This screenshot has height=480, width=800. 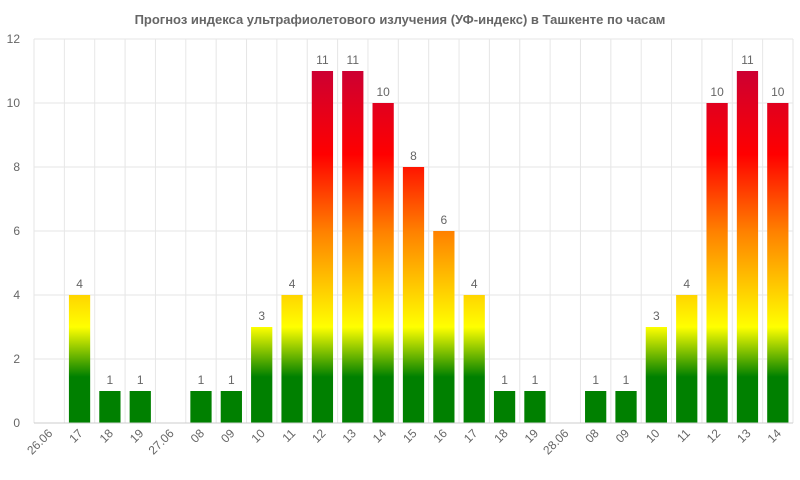 What do you see at coordinates (14, 103) in the screenshot?
I see `y-tick-label: 10` at bounding box center [14, 103].